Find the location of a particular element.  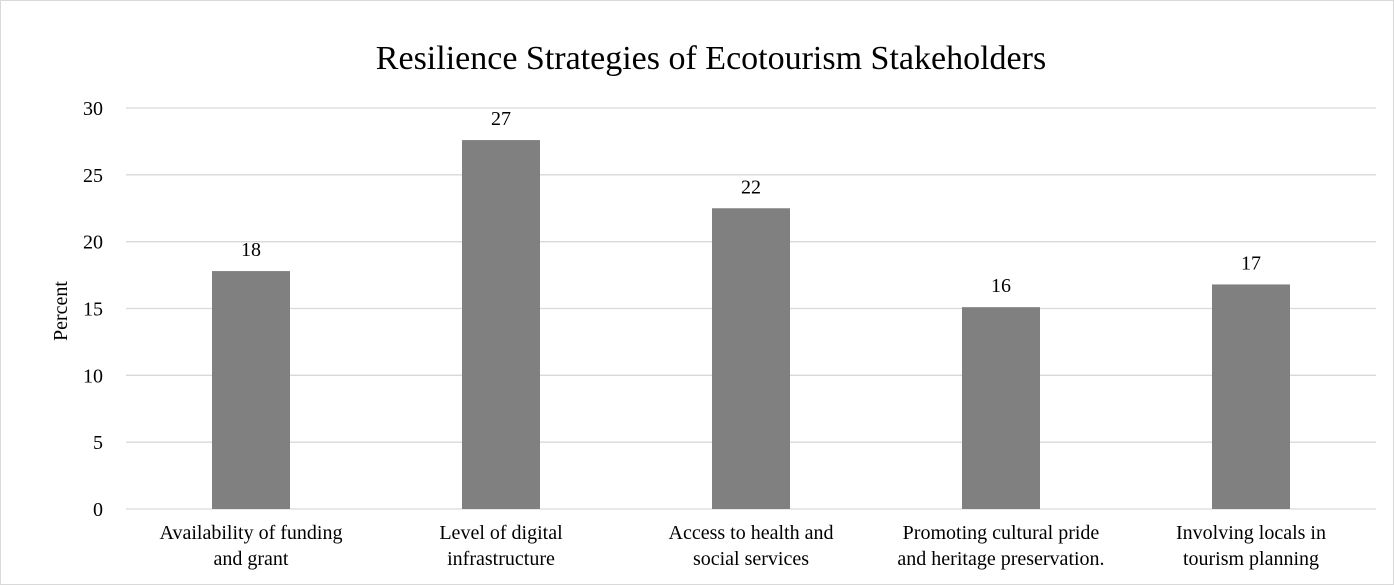

category-label-3-line-2: social services is located at coordinates (751, 559).